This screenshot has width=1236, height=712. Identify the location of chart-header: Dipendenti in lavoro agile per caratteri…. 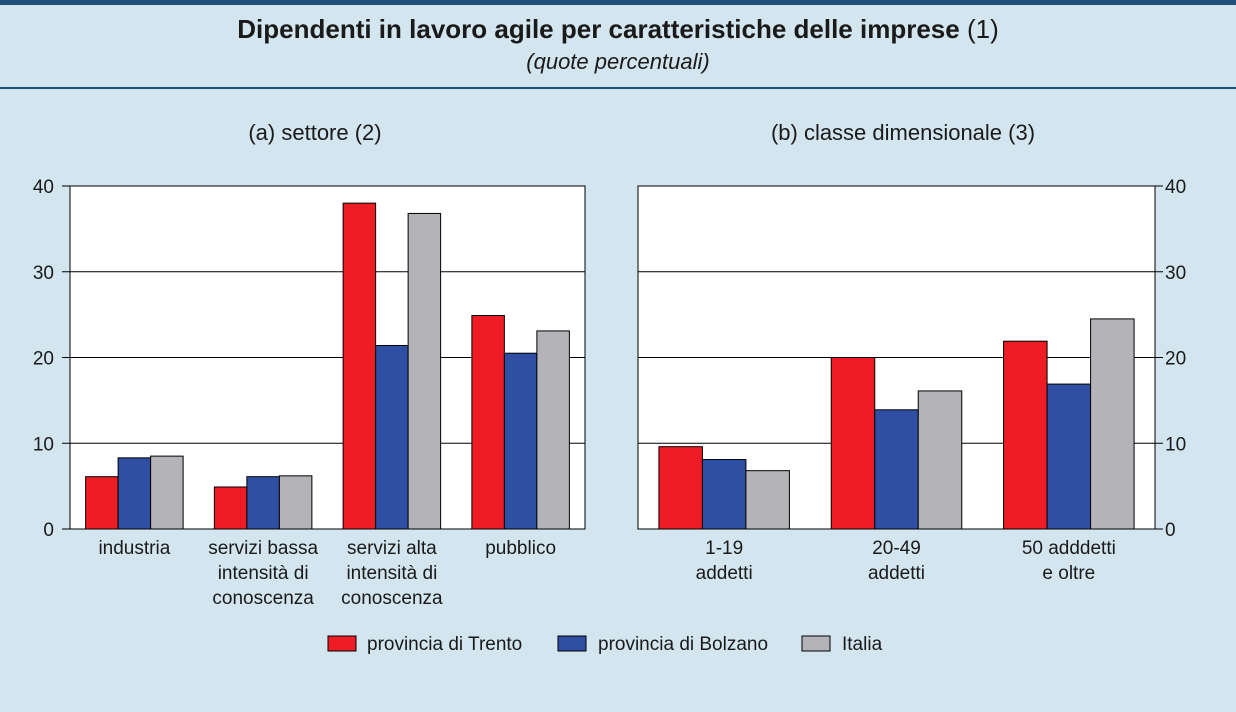
(618, 44).